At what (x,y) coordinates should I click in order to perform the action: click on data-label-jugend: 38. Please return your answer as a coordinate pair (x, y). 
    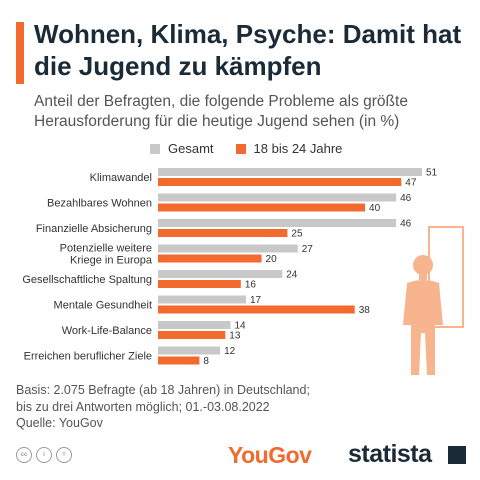
    Looking at the image, I should click on (365, 310).